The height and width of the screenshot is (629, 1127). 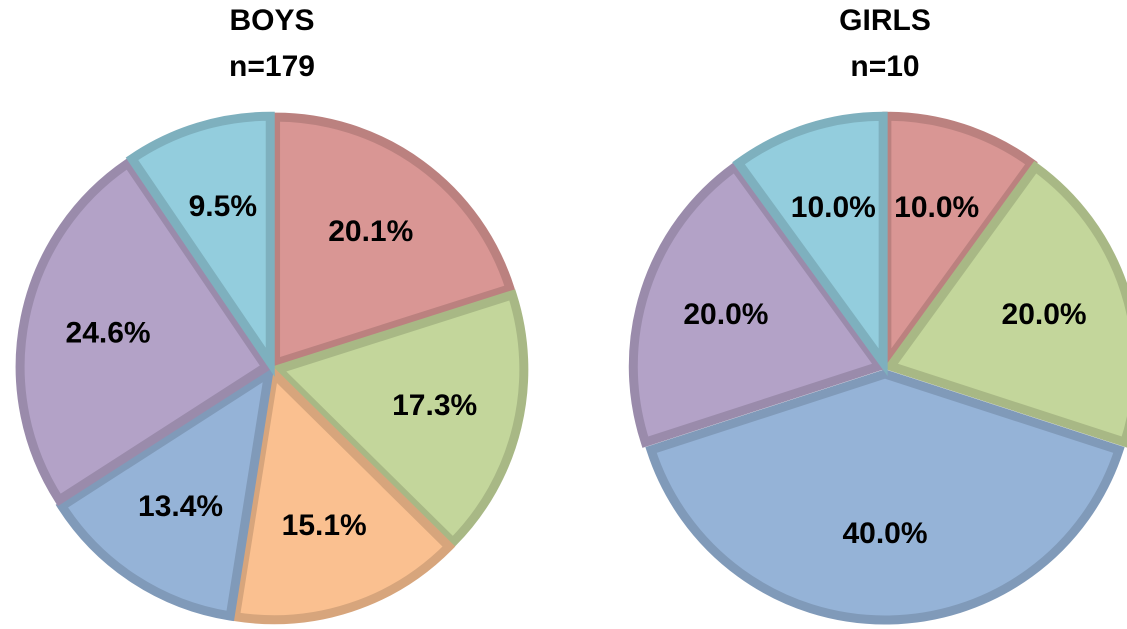 I want to click on data-label: 9.5%, so click(x=223, y=206).